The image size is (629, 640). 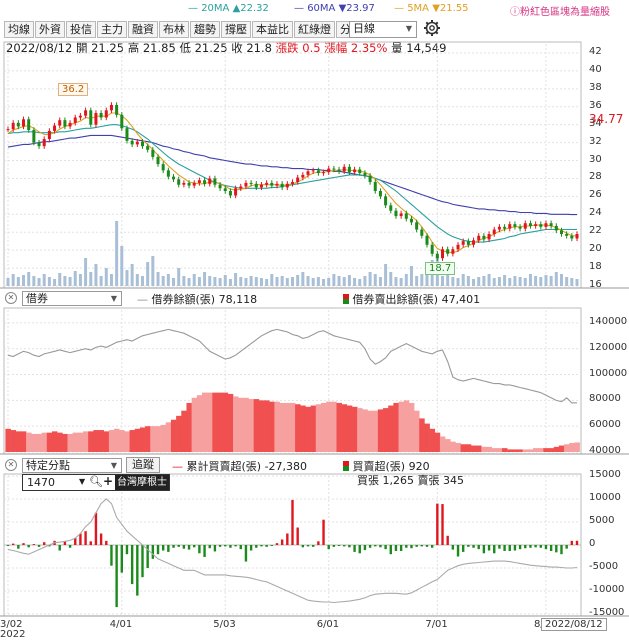 I want to click on ma60-label: 60MA, so click(x=321, y=8).